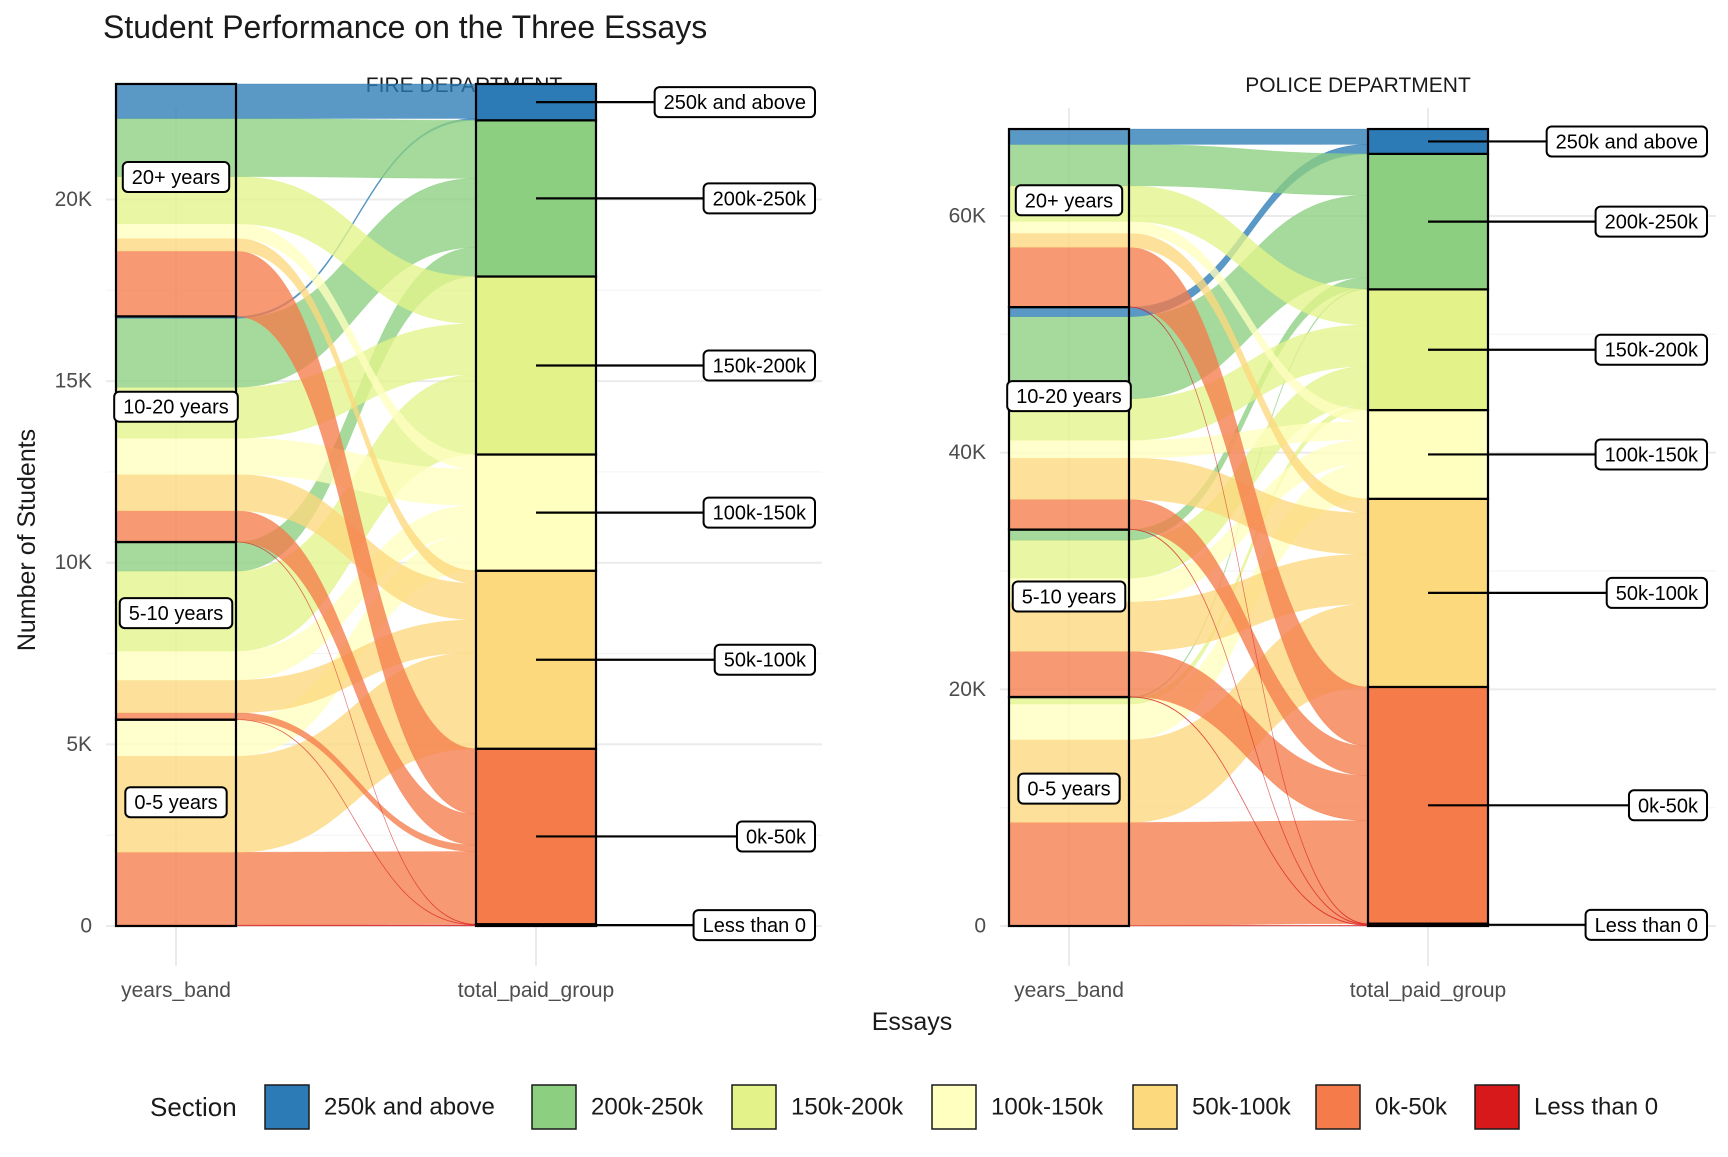 This screenshot has width=1728, height=1157. Describe the element at coordinates (536, 505) in the screenshot. I see `strata-total-paid-group` at that location.